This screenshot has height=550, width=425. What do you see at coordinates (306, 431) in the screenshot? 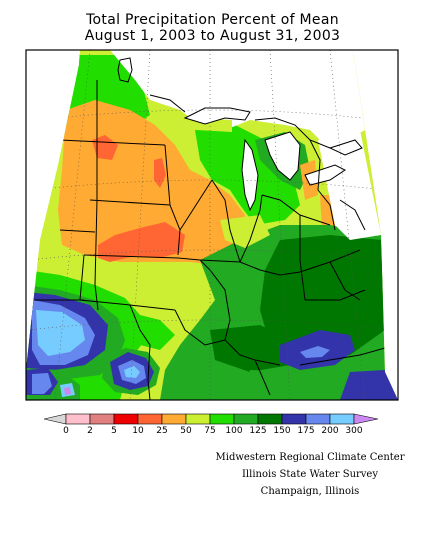
I see `legend-label-175: 175` at bounding box center [306, 431].